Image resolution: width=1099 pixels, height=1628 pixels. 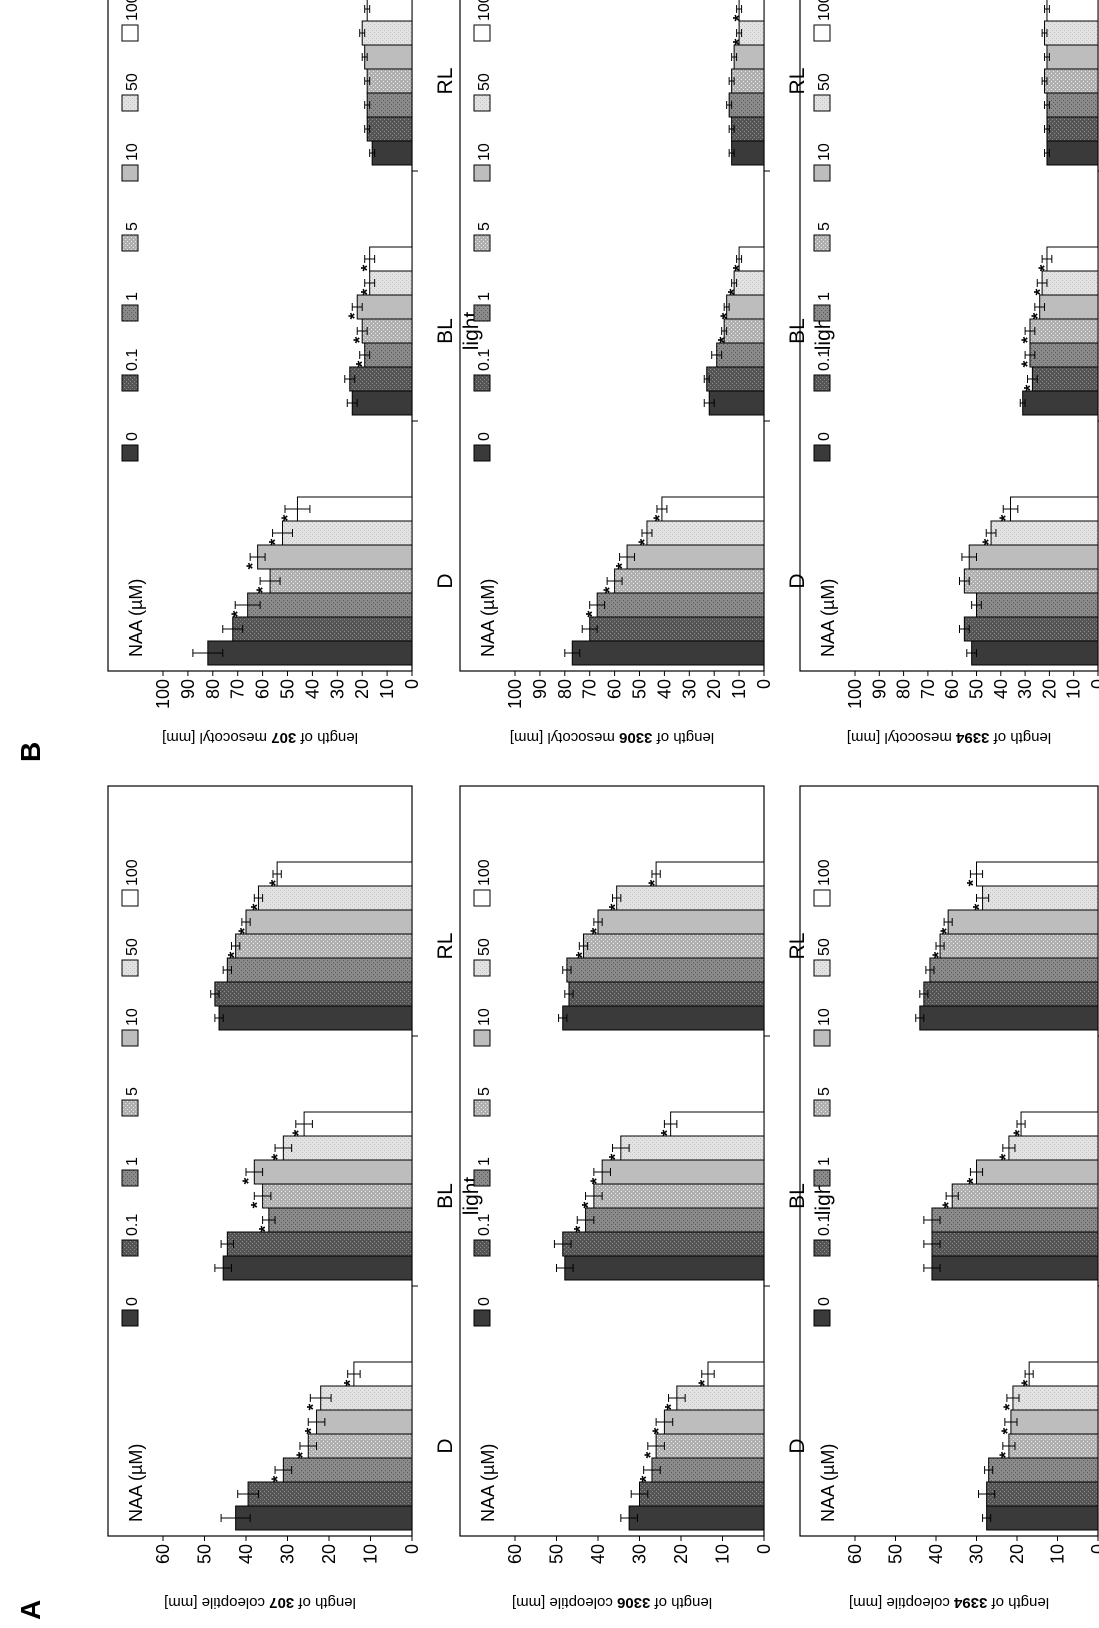 What do you see at coordinates (797, 580) in the screenshot?
I see `x-tick-label: D` at bounding box center [797, 580].